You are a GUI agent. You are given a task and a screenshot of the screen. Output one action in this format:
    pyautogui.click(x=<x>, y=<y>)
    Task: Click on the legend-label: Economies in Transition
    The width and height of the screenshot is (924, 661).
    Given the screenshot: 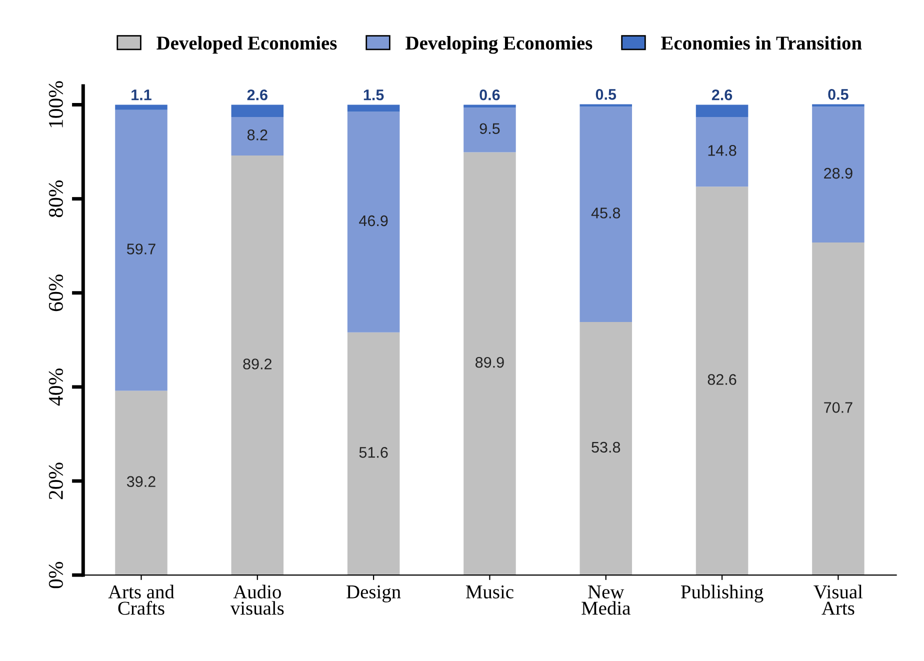 What is the action you would take?
    pyautogui.click(x=761, y=43)
    